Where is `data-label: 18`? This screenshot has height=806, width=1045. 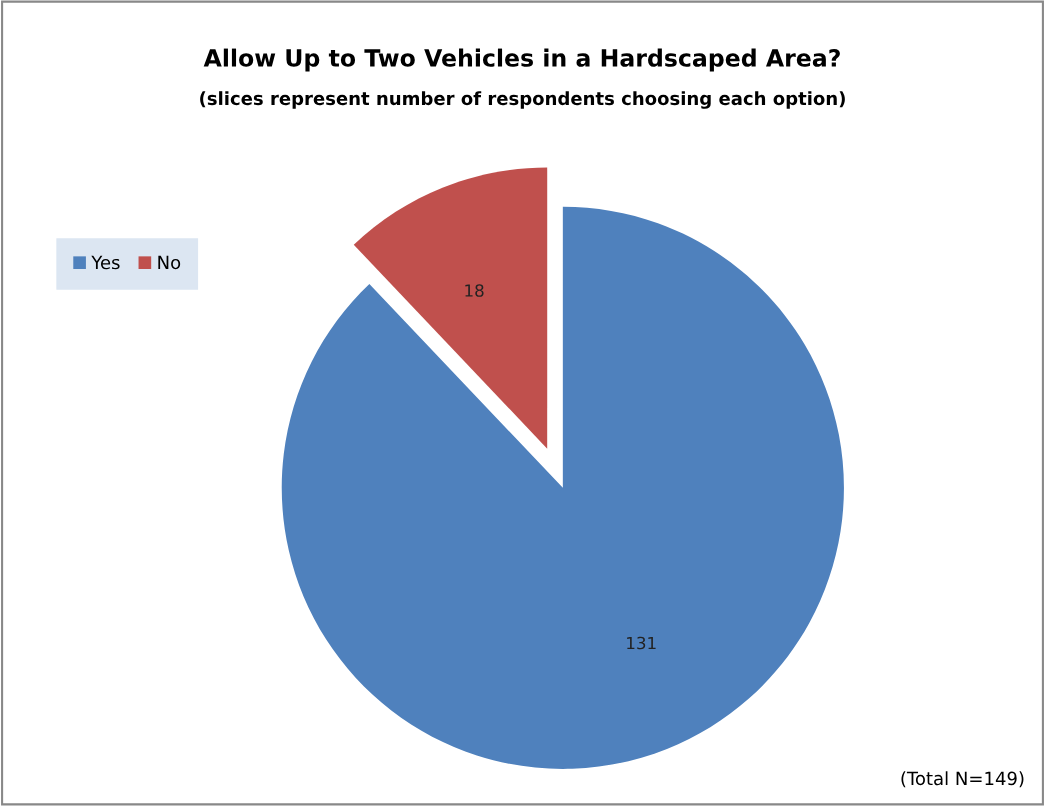
data-label: 18 is located at coordinates (474, 290).